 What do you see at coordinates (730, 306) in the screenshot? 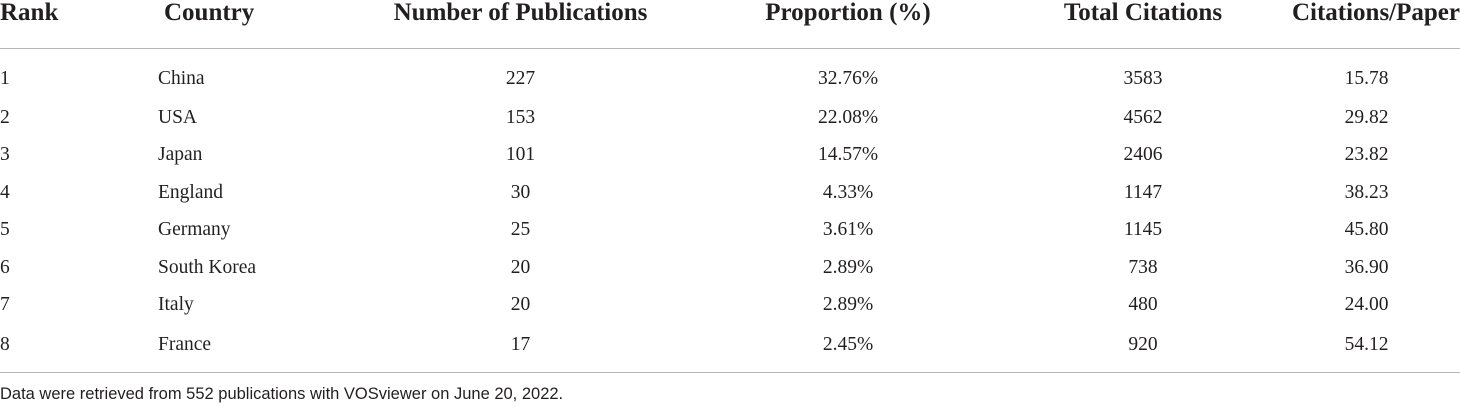
I see `table-row: 7 Italy 20 2.89% 480 24.00` at bounding box center [730, 306].